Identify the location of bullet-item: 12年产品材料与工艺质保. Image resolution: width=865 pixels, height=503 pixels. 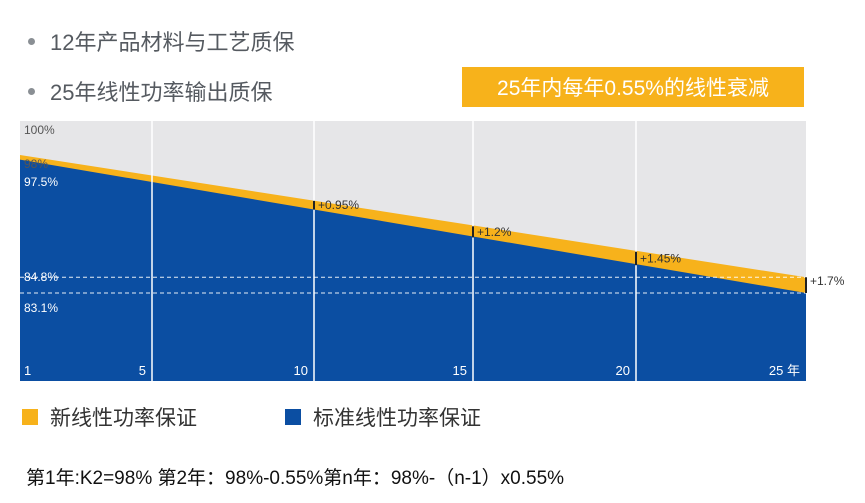
(161, 41).